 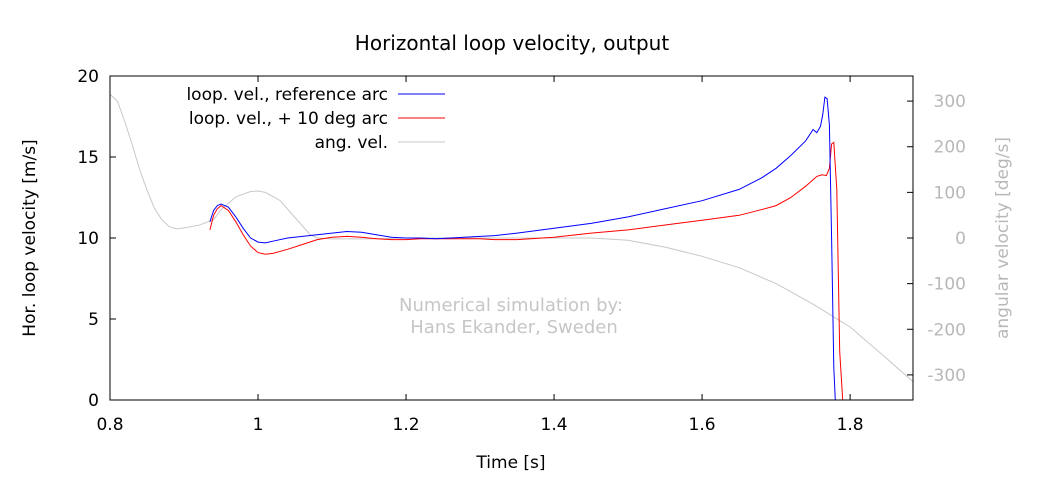 What do you see at coordinates (93, 320) in the screenshot?
I see `y-tick-label: 5` at bounding box center [93, 320].